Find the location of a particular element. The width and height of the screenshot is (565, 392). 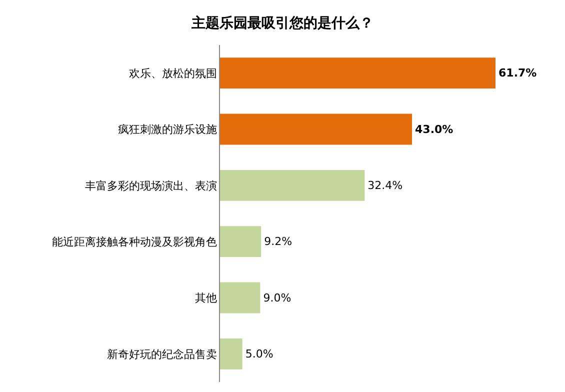

y-tick-label: 新奇好玩的纪念品售卖 is located at coordinates (161, 354).